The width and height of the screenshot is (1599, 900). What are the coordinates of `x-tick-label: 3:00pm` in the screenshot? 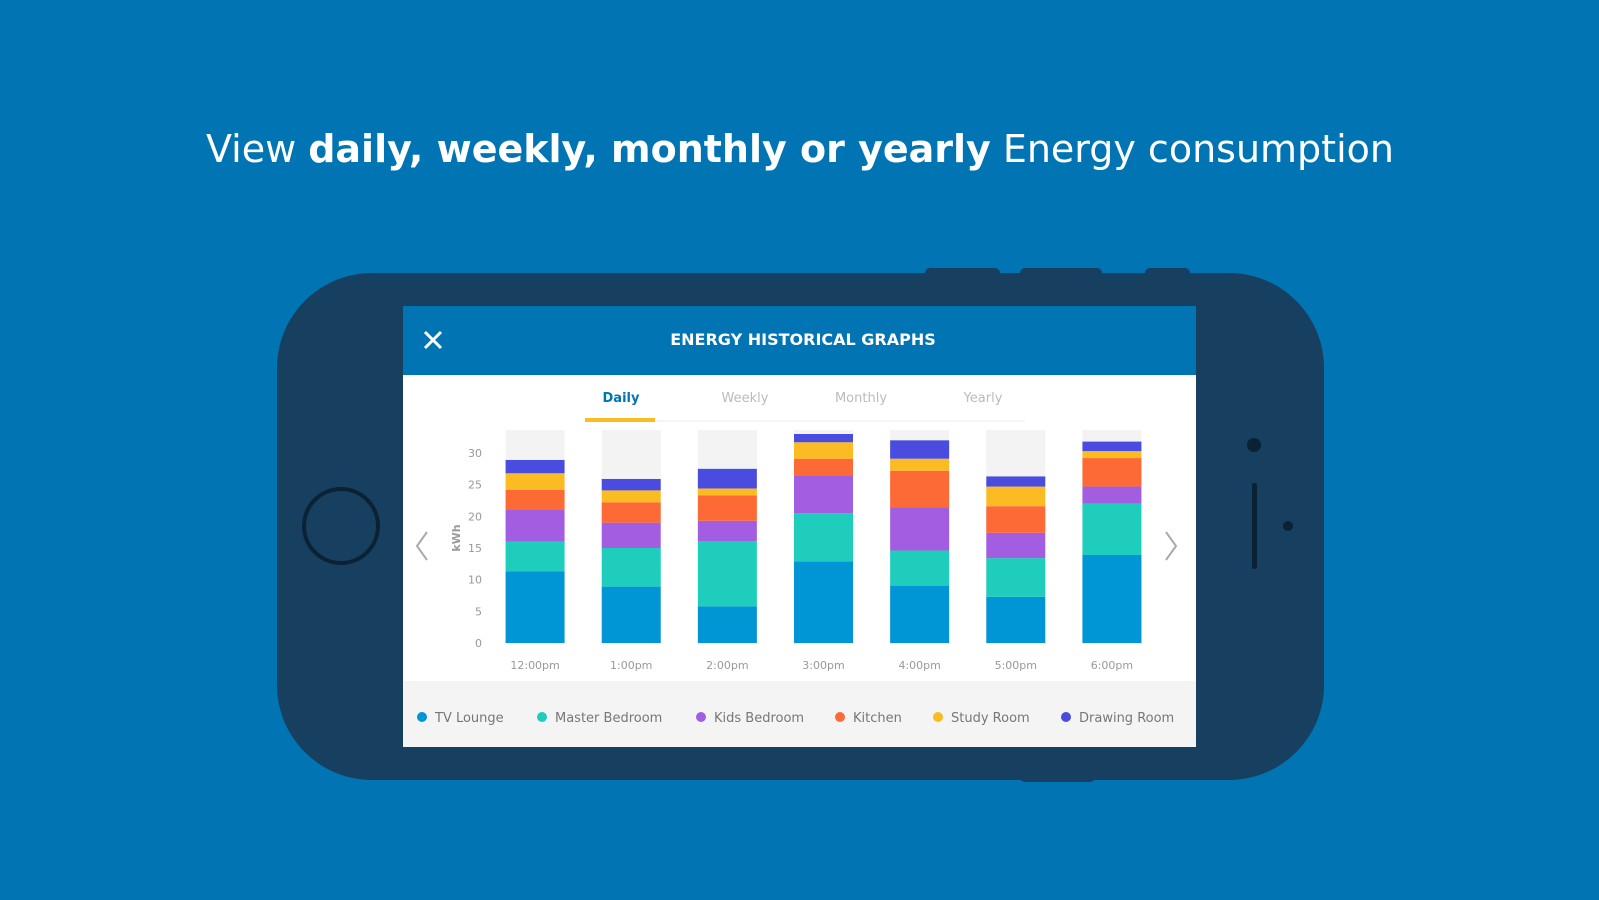 It's located at (823, 665).